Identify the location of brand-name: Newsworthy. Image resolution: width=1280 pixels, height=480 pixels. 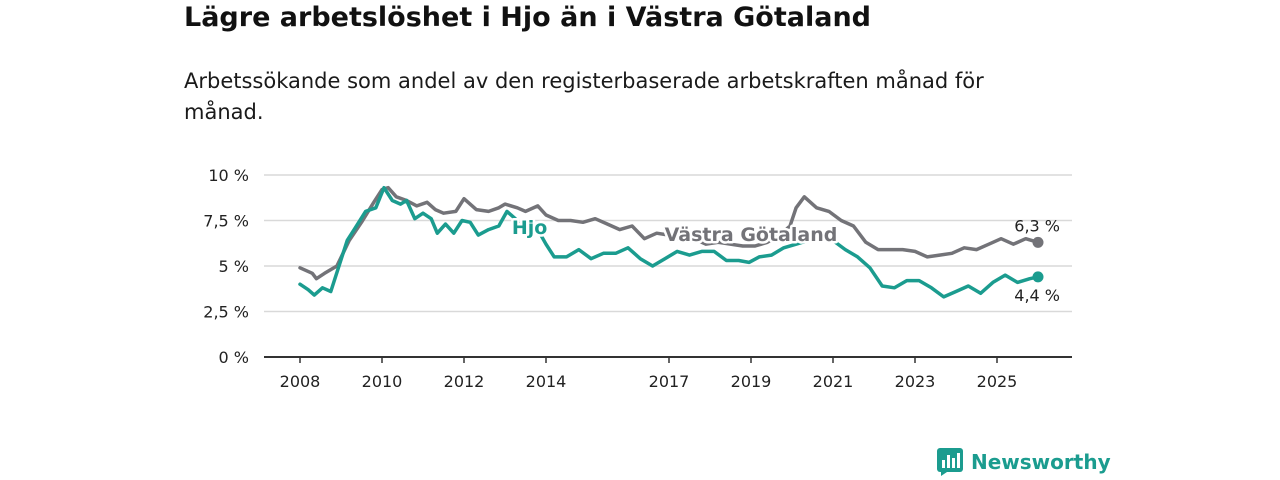
(1041, 462).